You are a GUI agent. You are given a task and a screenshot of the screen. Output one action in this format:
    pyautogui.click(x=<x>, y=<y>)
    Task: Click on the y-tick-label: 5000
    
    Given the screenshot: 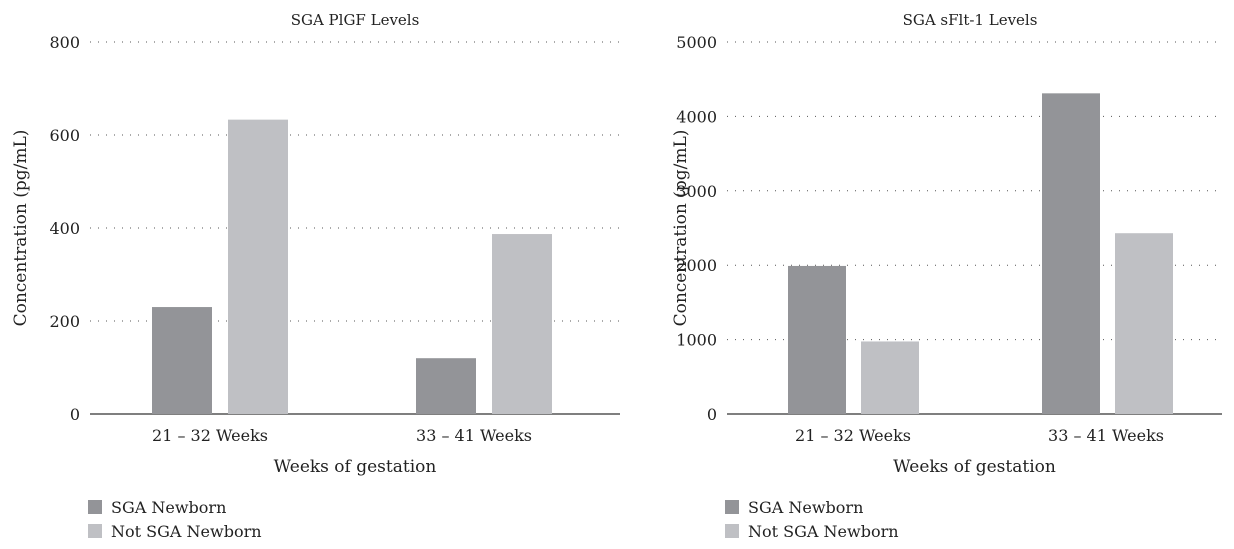 What is the action you would take?
    pyautogui.click(x=696, y=42)
    